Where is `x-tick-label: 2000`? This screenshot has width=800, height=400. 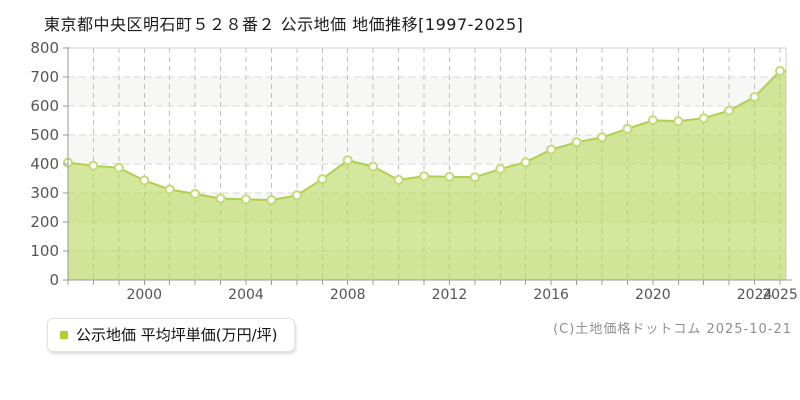
x-tick-label: 2000 is located at coordinates (144, 295).